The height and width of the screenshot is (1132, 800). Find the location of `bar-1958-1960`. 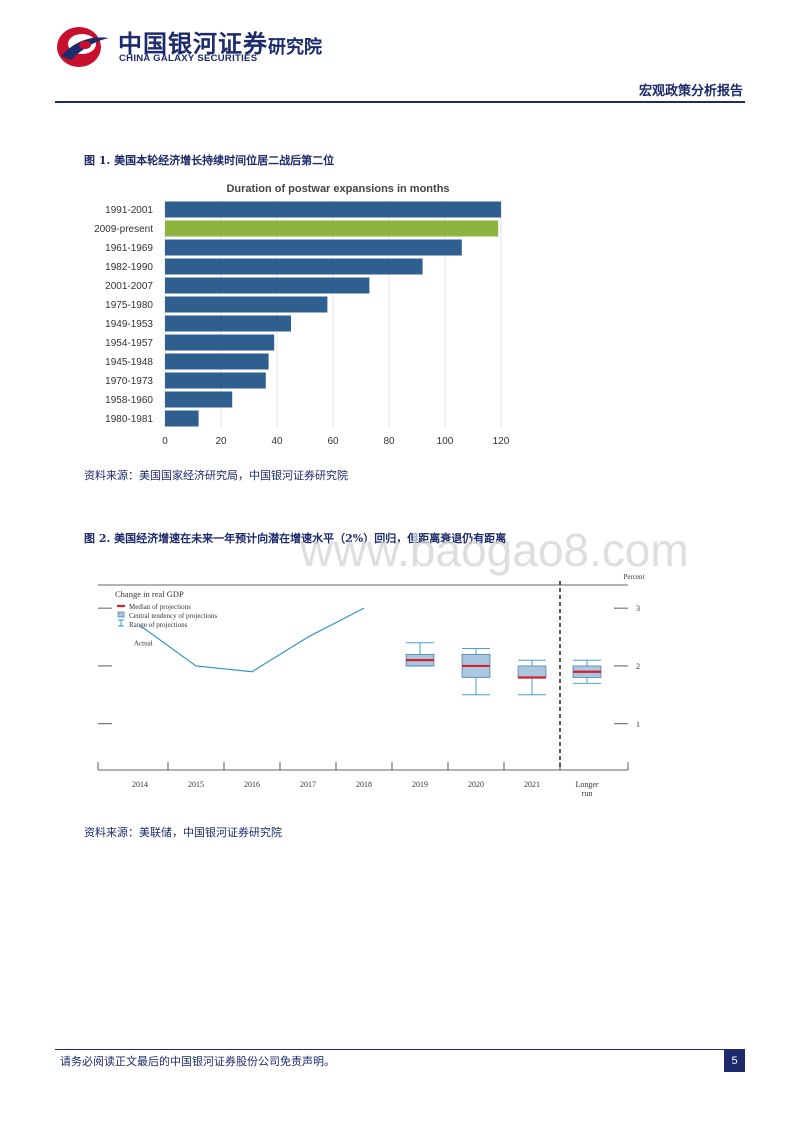

bar-1958-1960 is located at coordinates (199, 399).